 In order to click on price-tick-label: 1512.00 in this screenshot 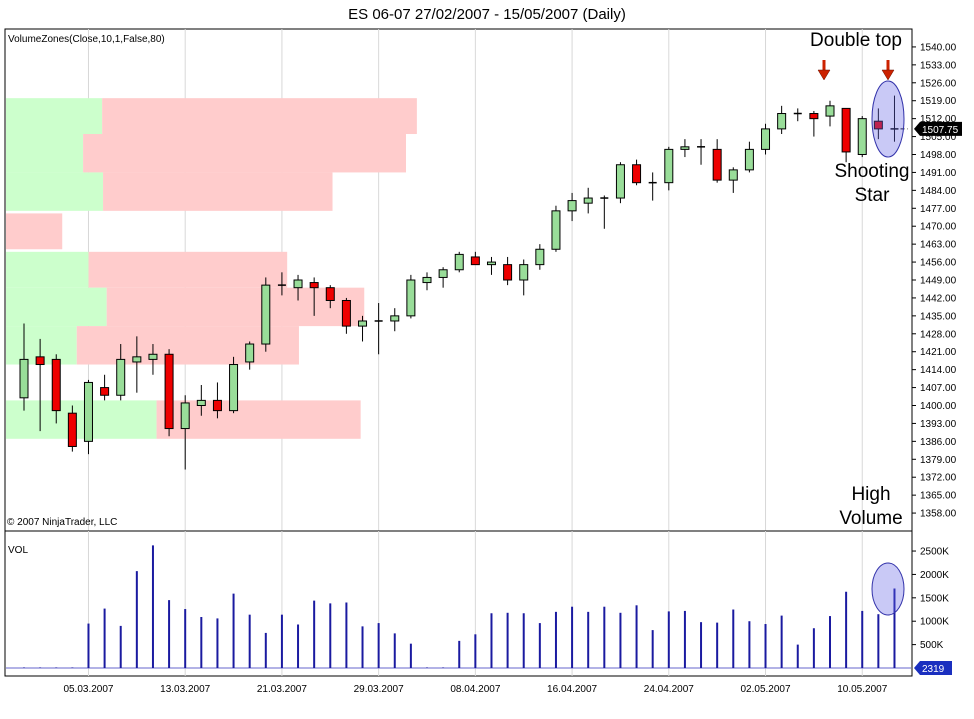, I will do `click(938, 119)`.